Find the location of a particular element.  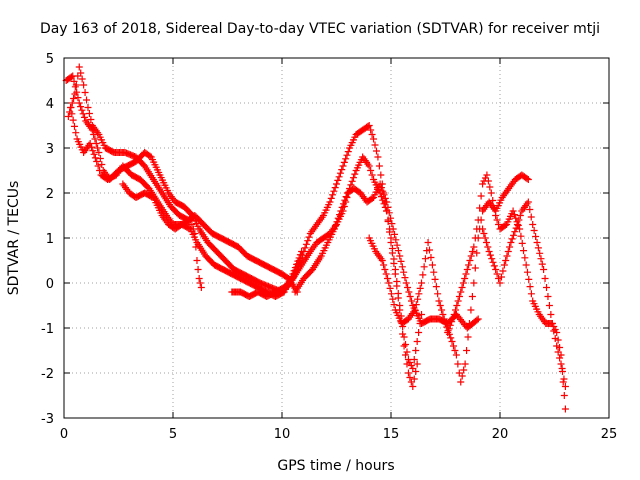

y-tick-label: 1 is located at coordinates (50, 239).